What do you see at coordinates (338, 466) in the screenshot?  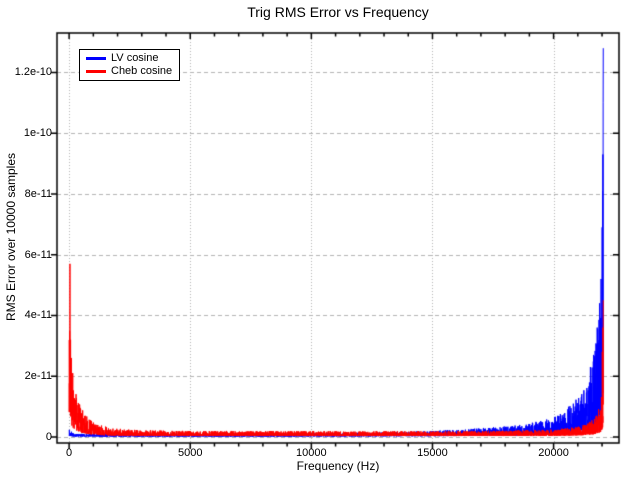 I see `x-axis-label: Frequency (Hz)` at bounding box center [338, 466].